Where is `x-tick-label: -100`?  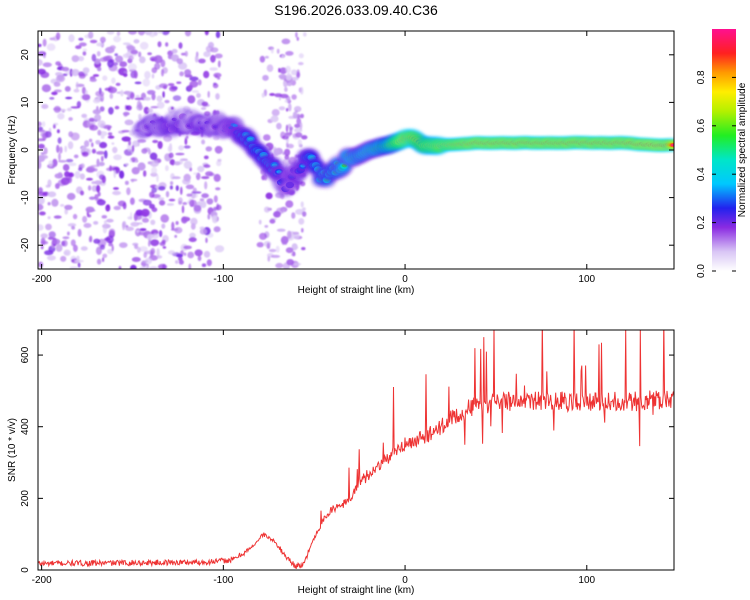
x-tick-label: -100 is located at coordinates (223, 580).